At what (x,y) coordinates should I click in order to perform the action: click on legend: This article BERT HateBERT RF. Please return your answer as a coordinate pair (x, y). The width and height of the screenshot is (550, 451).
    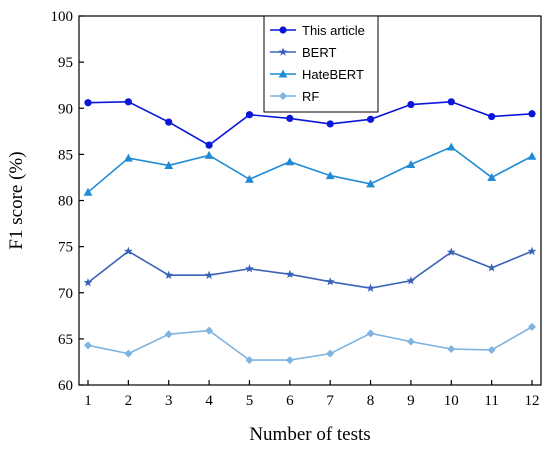
    Looking at the image, I should click on (321, 64).